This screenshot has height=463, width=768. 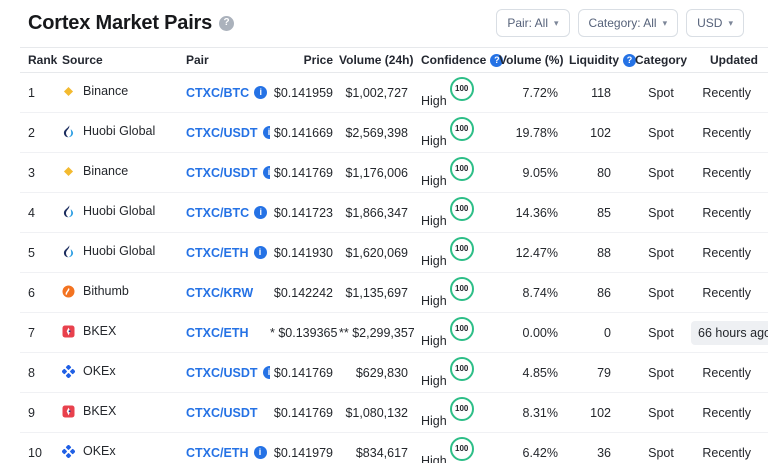 I want to click on volume-pct-cell: 12.47%, so click(x=534, y=252).